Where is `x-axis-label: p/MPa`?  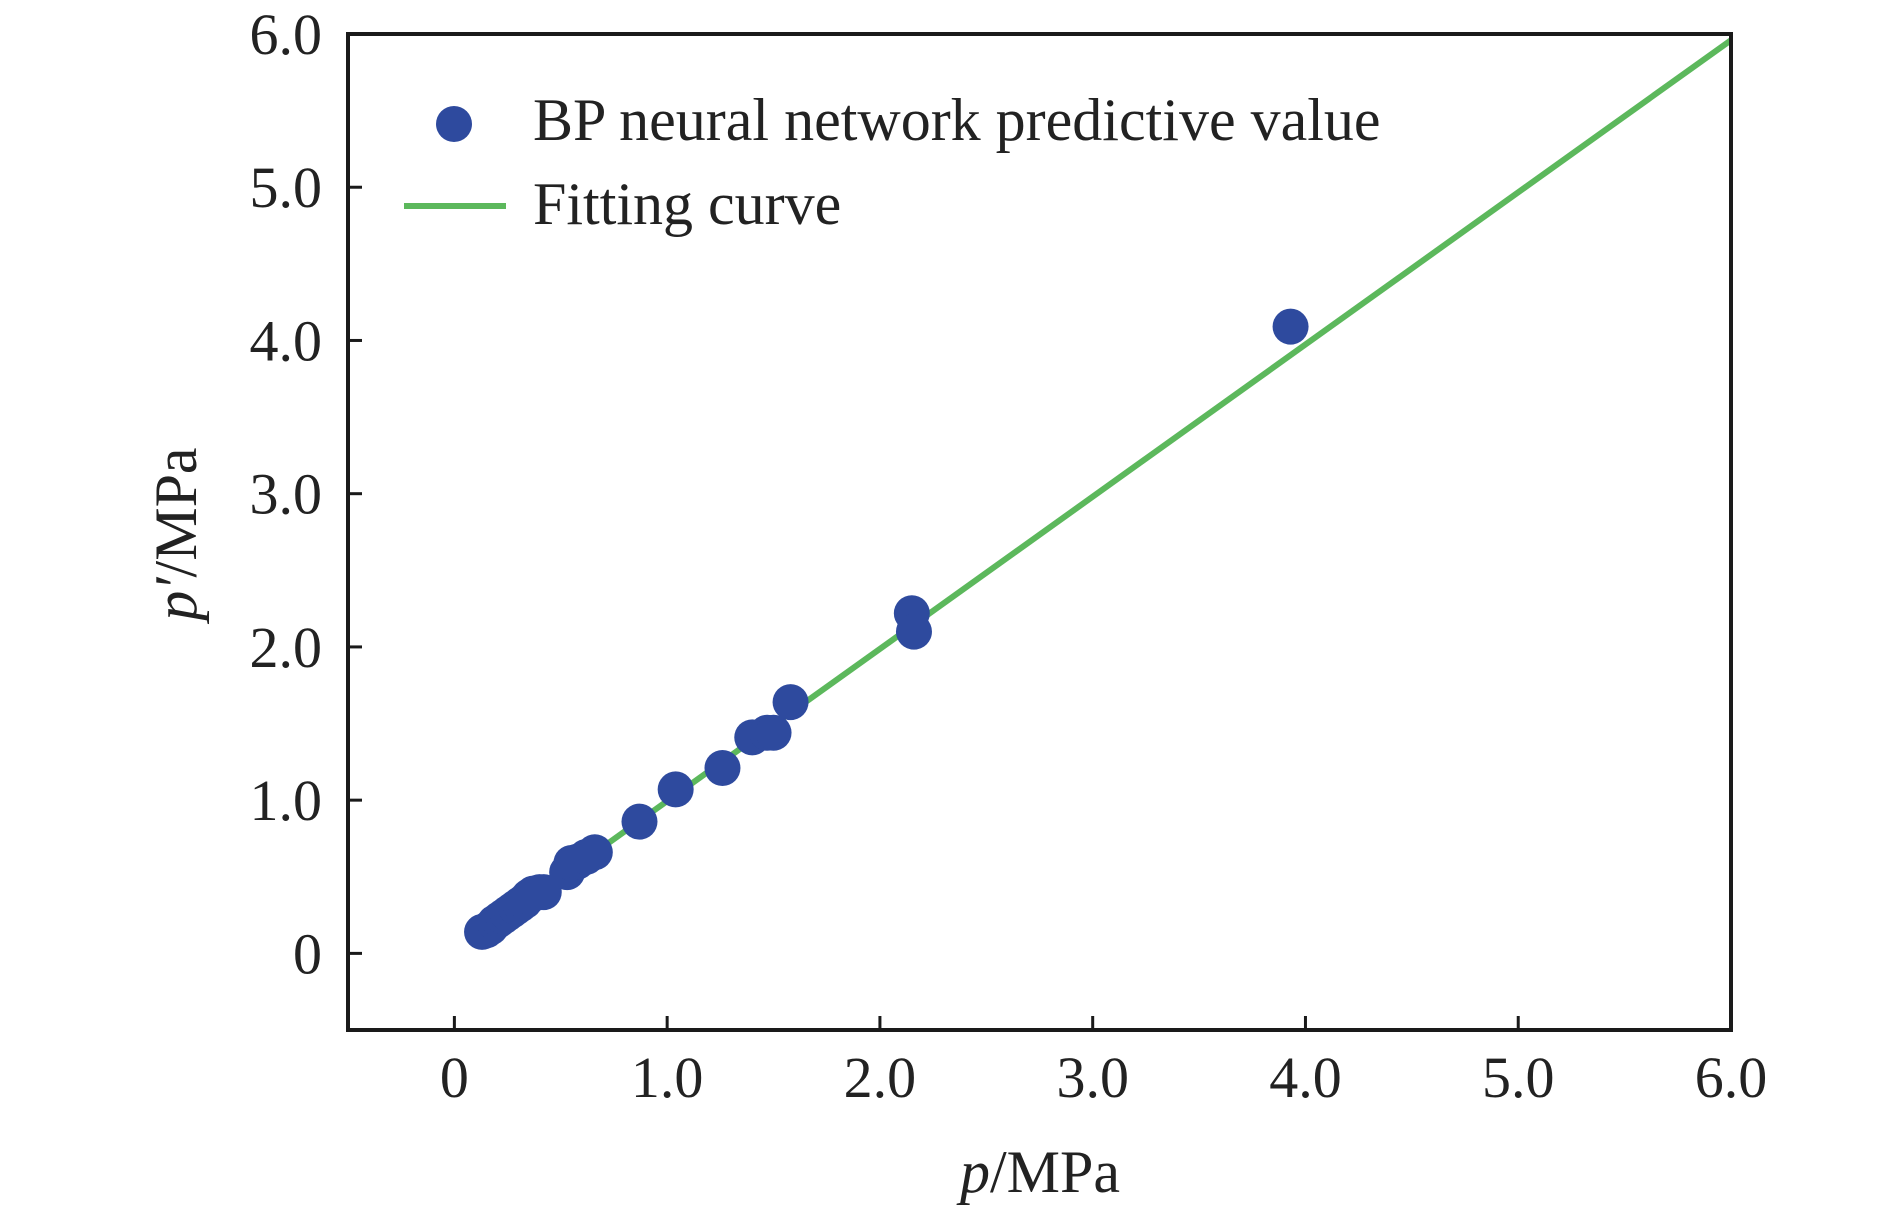 x-axis-label: p/MPa is located at coordinates (1038, 1172).